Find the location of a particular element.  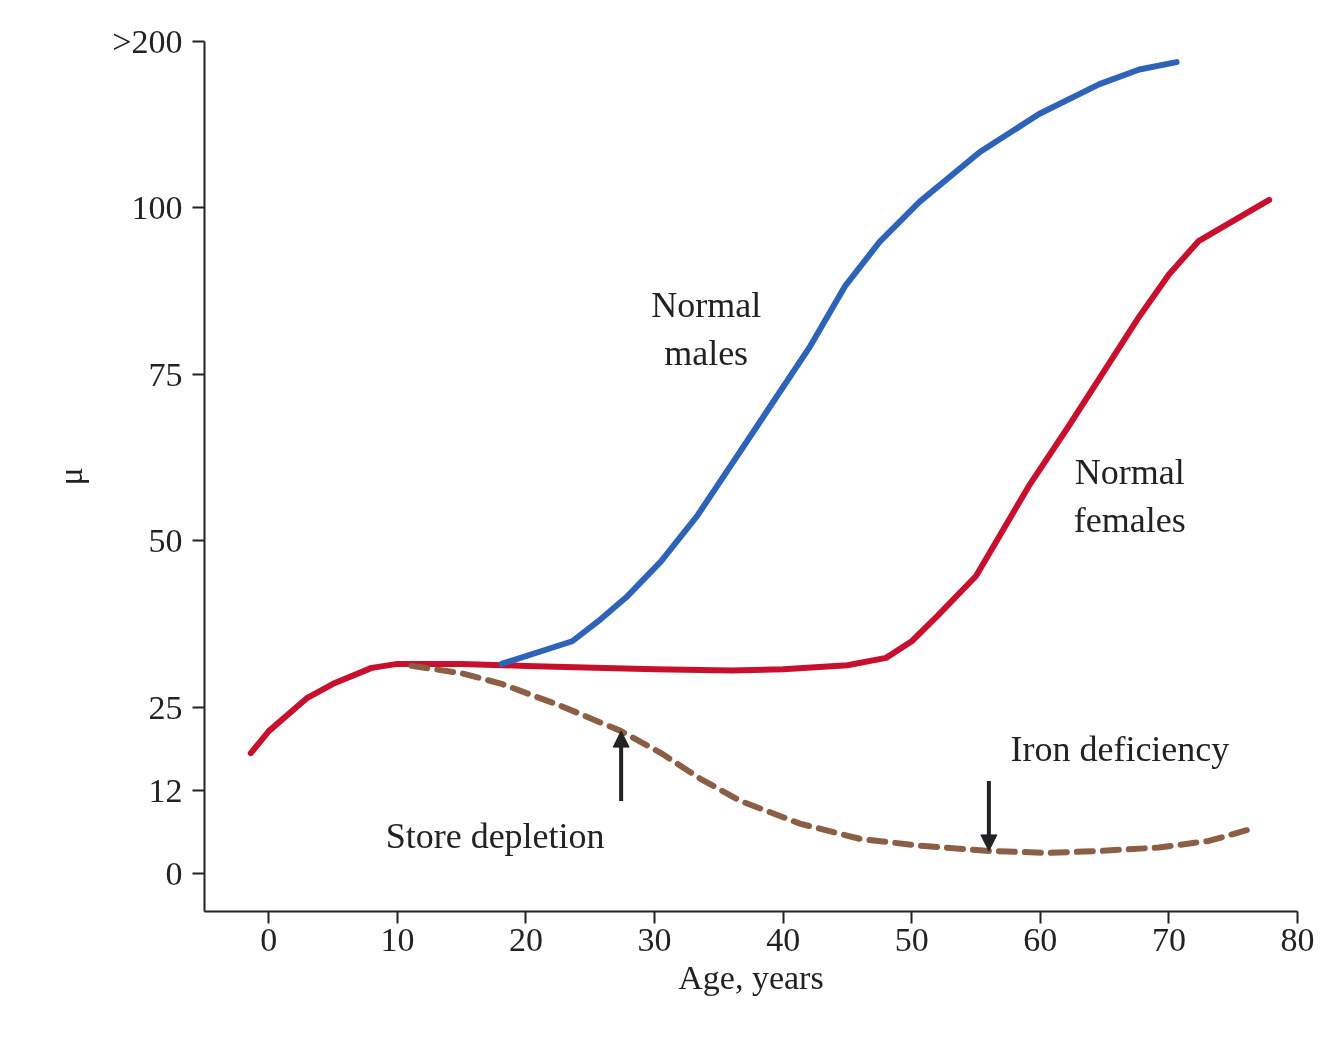

annotation: Store depletion is located at coordinates (495, 836).